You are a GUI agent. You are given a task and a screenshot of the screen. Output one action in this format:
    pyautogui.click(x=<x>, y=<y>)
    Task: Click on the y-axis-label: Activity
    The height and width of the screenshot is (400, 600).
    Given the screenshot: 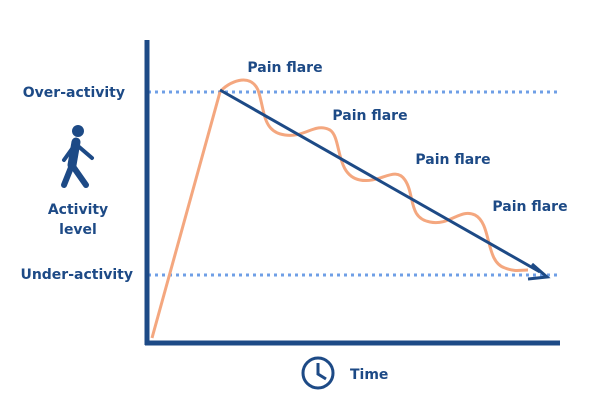 What is the action you would take?
    pyautogui.click(x=78, y=210)
    